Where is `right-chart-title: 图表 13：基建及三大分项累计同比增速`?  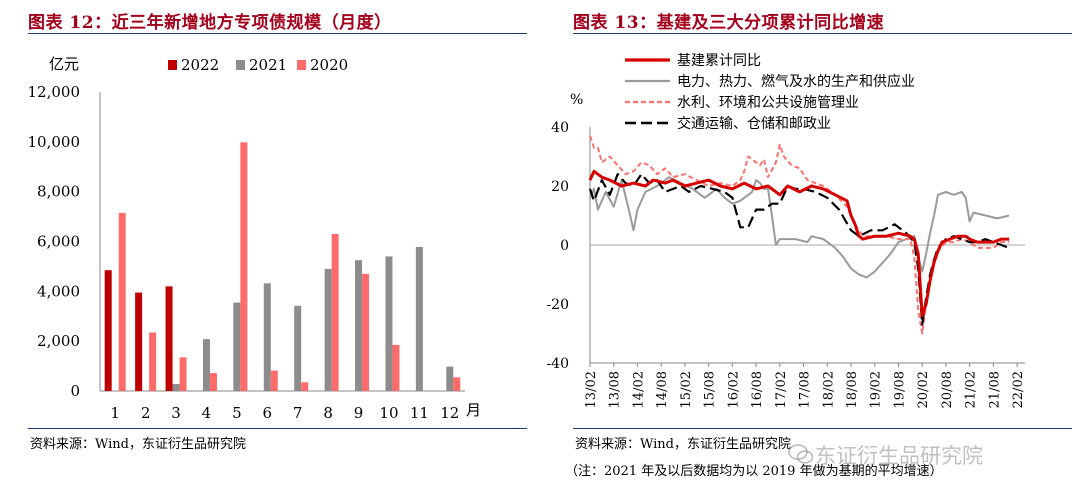 right-chart-title: 图表 13：基建及三大分项累计同比增速 is located at coordinates (729, 23).